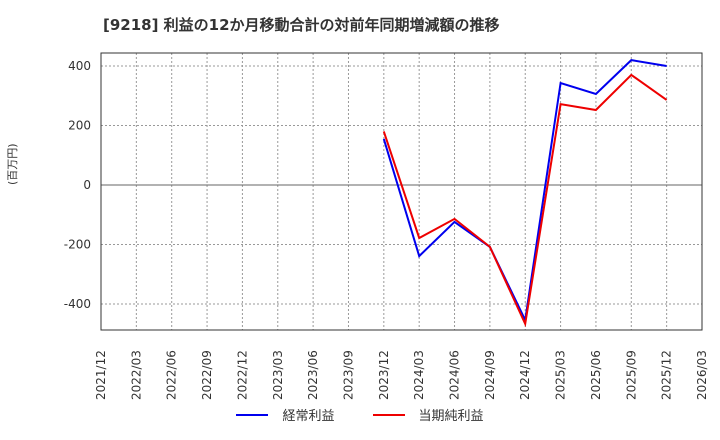  Describe the element at coordinates (596, 375) in the screenshot. I see `x-tick-label: 2025/06` at that location.